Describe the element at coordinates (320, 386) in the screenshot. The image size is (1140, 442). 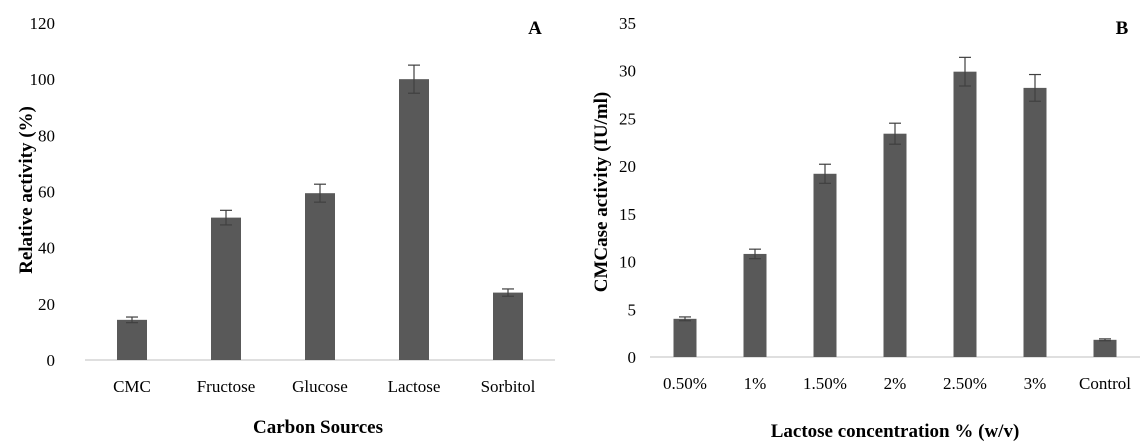
I see `chart-a-x-tick-label: Glucose` at that location.